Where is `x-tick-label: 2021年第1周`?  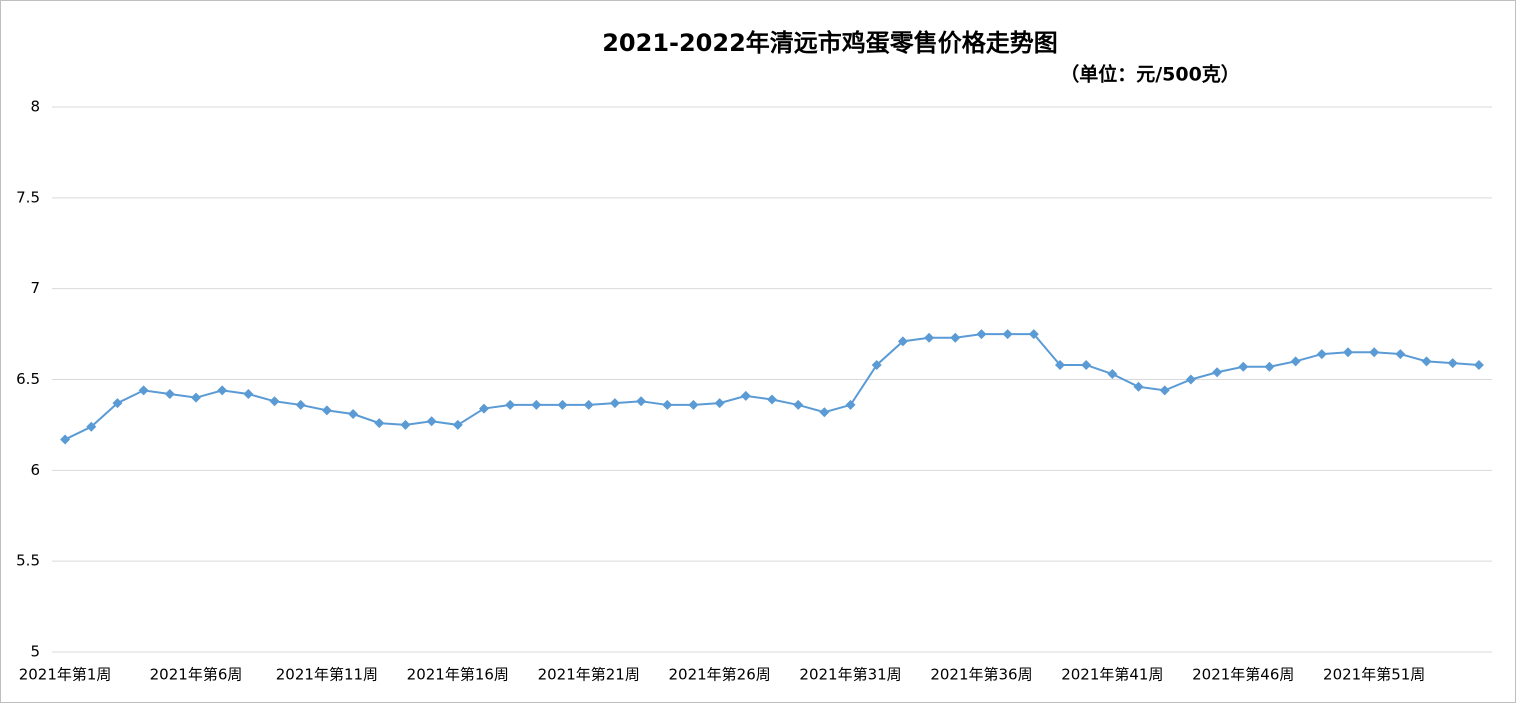 x-tick-label: 2021年第1周 is located at coordinates (65, 675).